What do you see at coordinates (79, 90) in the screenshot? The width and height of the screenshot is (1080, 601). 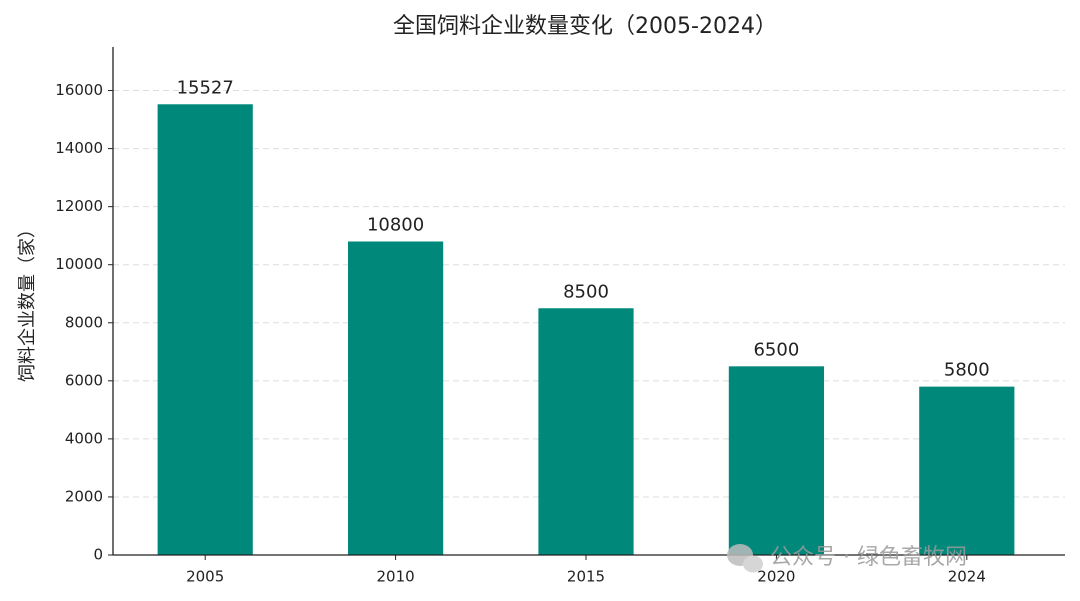 I see `y-tick-label: 16000` at bounding box center [79, 90].